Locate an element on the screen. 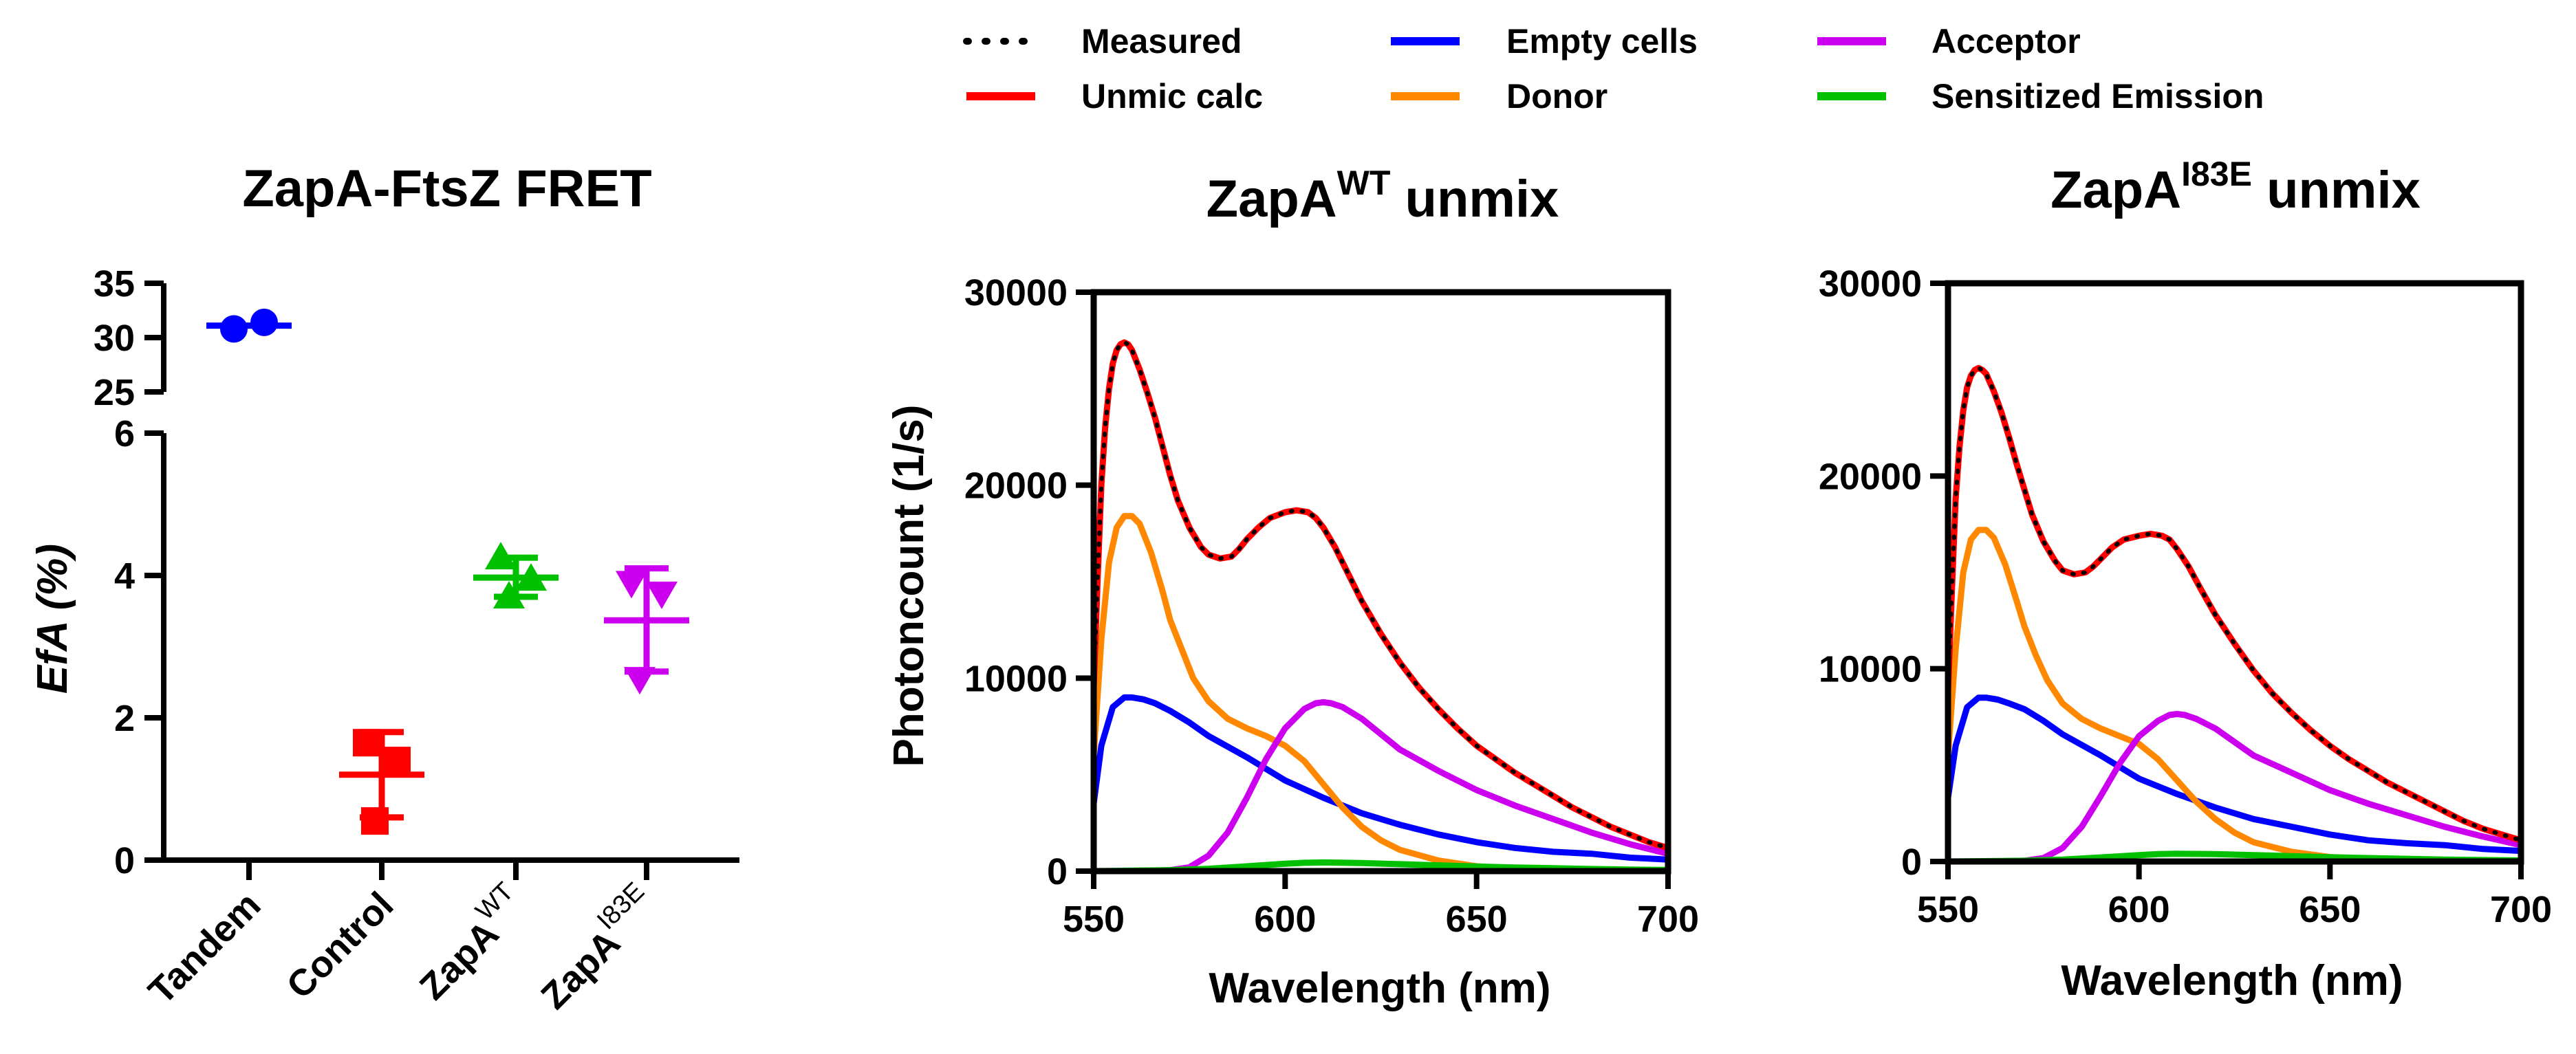  legend-label-donor: Donor is located at coordinates (1557, 96).